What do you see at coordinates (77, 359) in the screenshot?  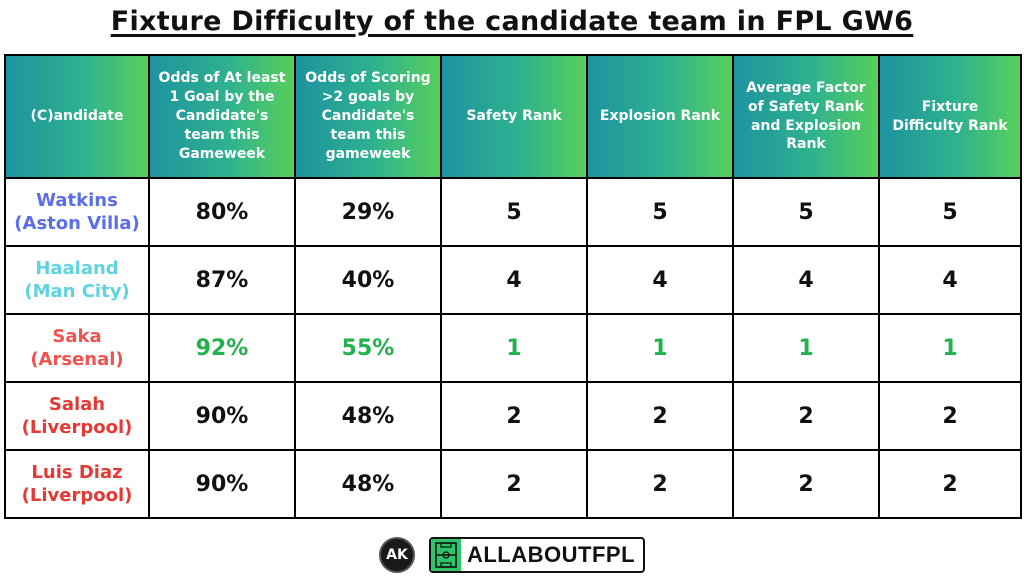 I see `candidate-team: (Arsenal)` at bounding box center [77, 359].